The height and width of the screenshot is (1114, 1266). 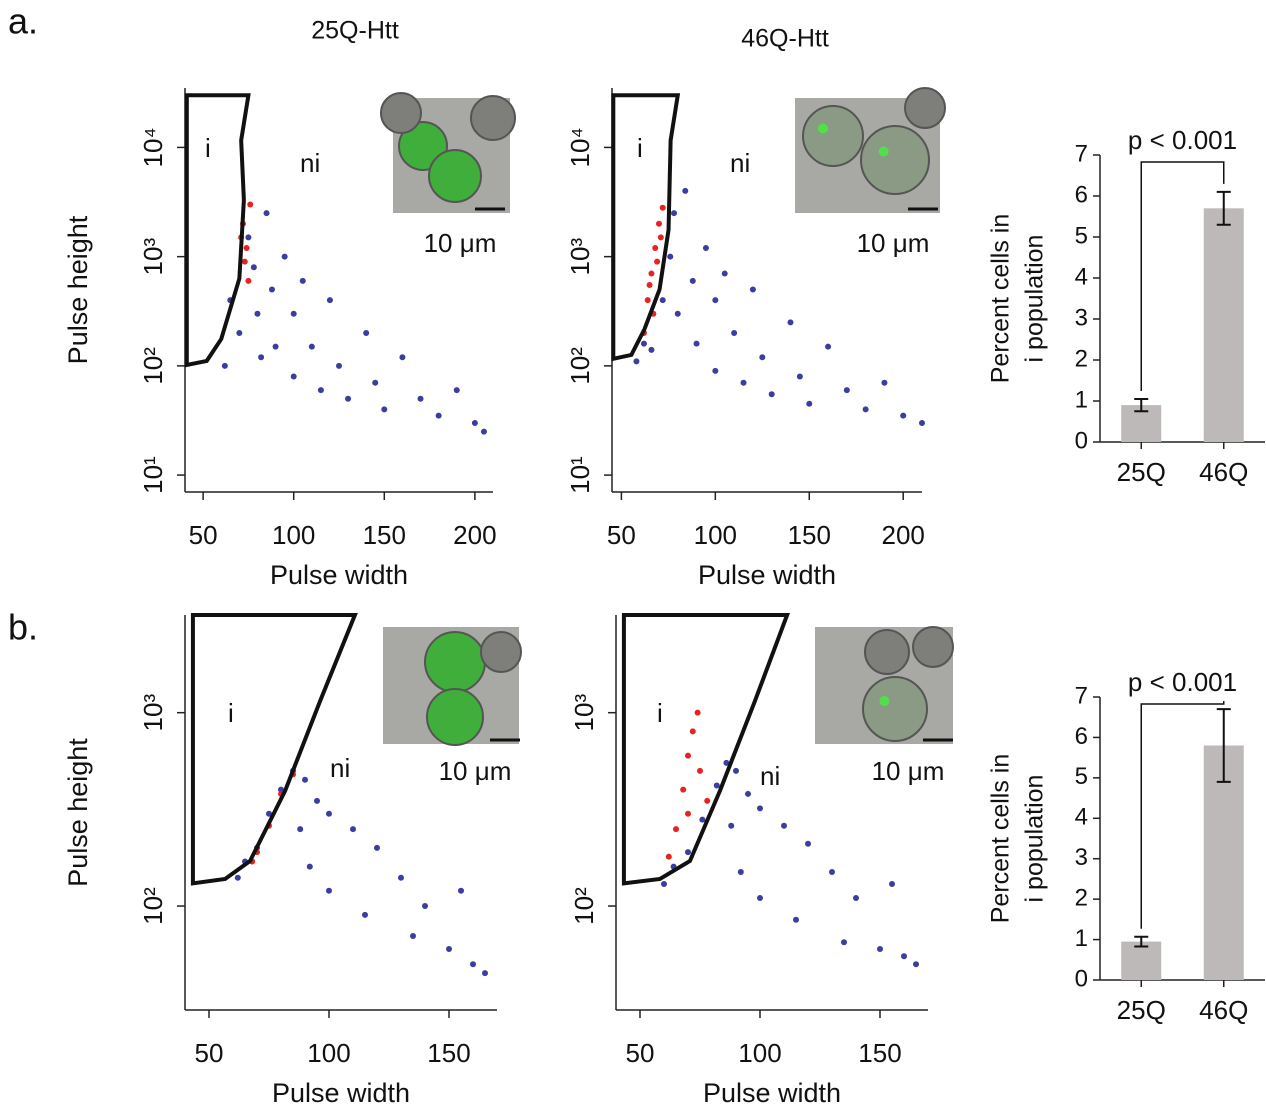 I want to click on significance-bracket, so click(x=1182, y=276).